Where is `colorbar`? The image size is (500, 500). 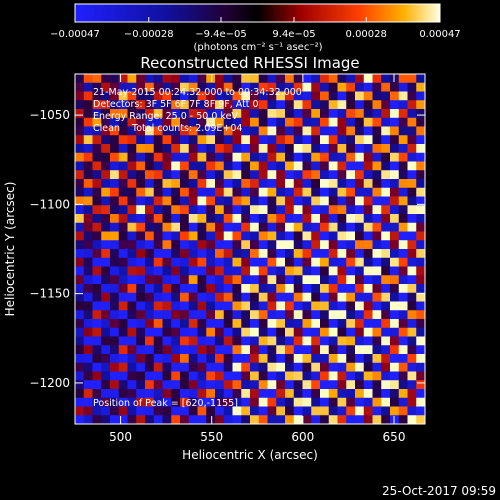
colorbar is located at coordinates (257, 13).